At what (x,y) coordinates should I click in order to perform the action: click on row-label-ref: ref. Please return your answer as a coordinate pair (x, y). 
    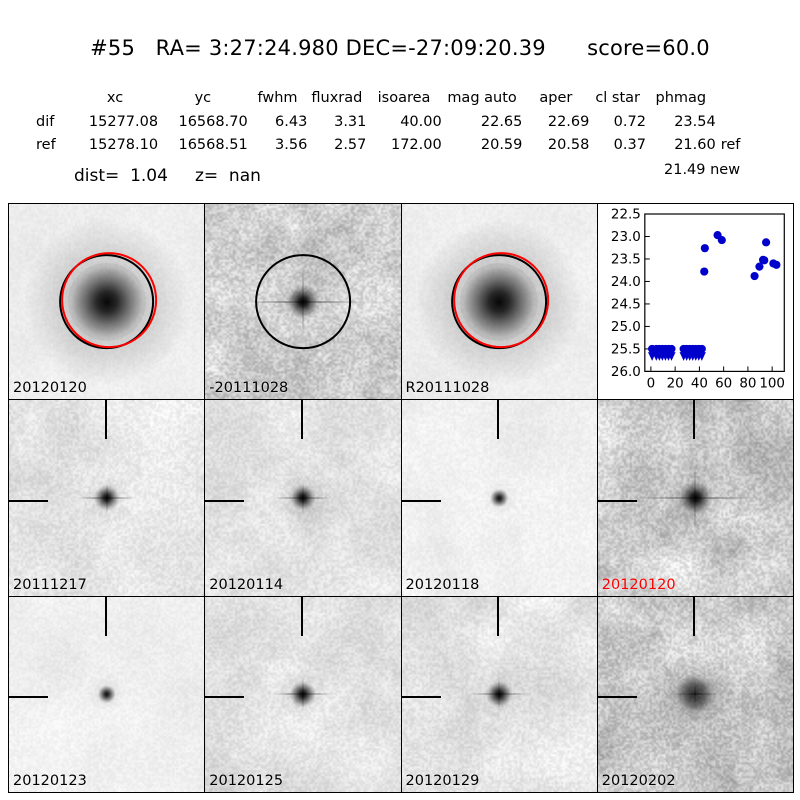
    Looking at the image, I should click on (46, 145).